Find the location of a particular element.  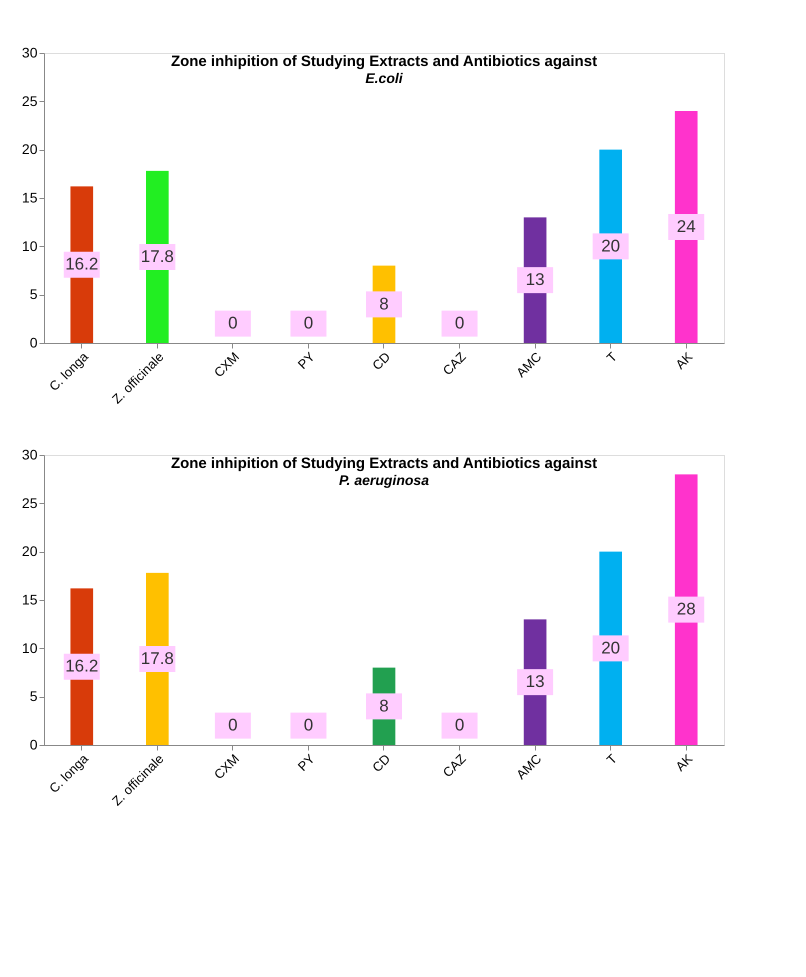

data-label: 28 is located at coordinates (686, 609).